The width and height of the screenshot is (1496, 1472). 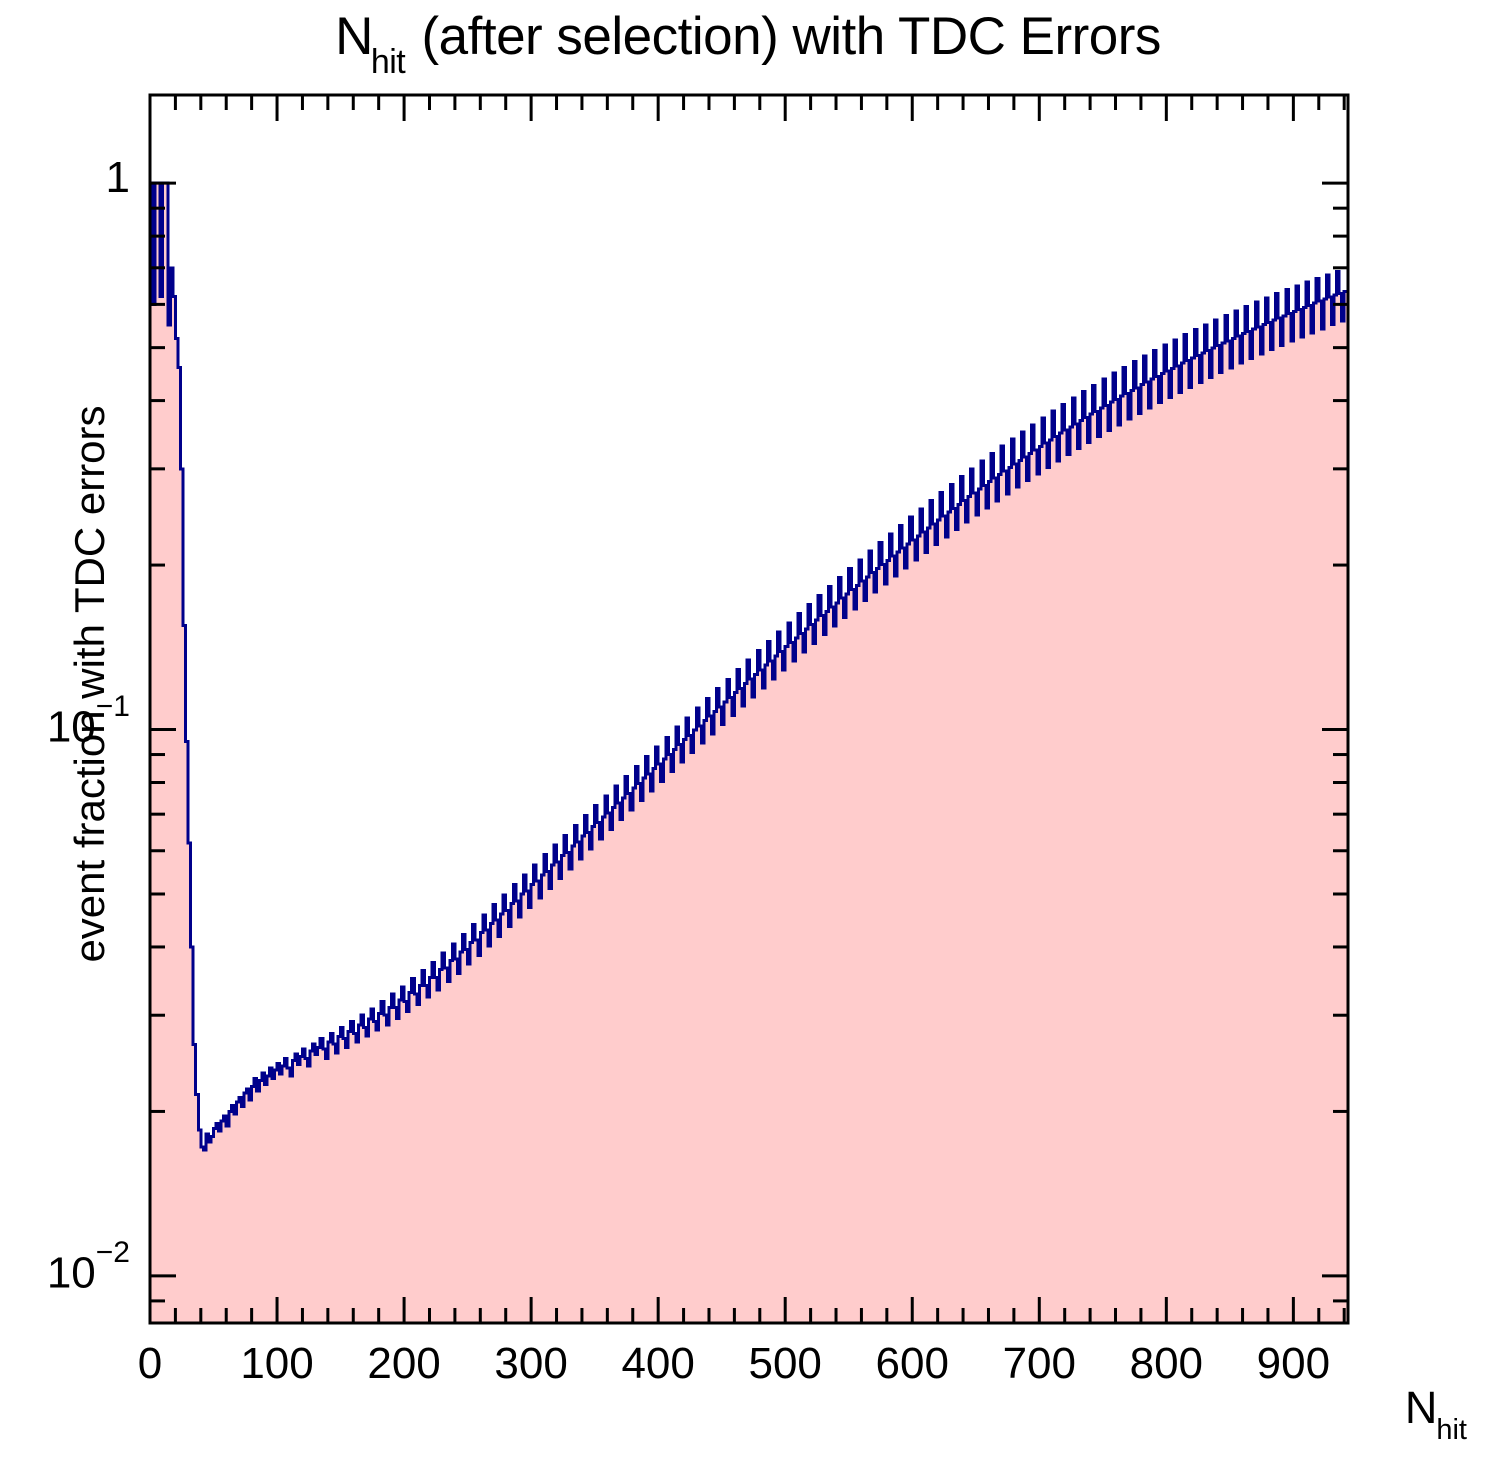 I want to click on y-tick-label: 10−2, so click(x=65, y=1267).